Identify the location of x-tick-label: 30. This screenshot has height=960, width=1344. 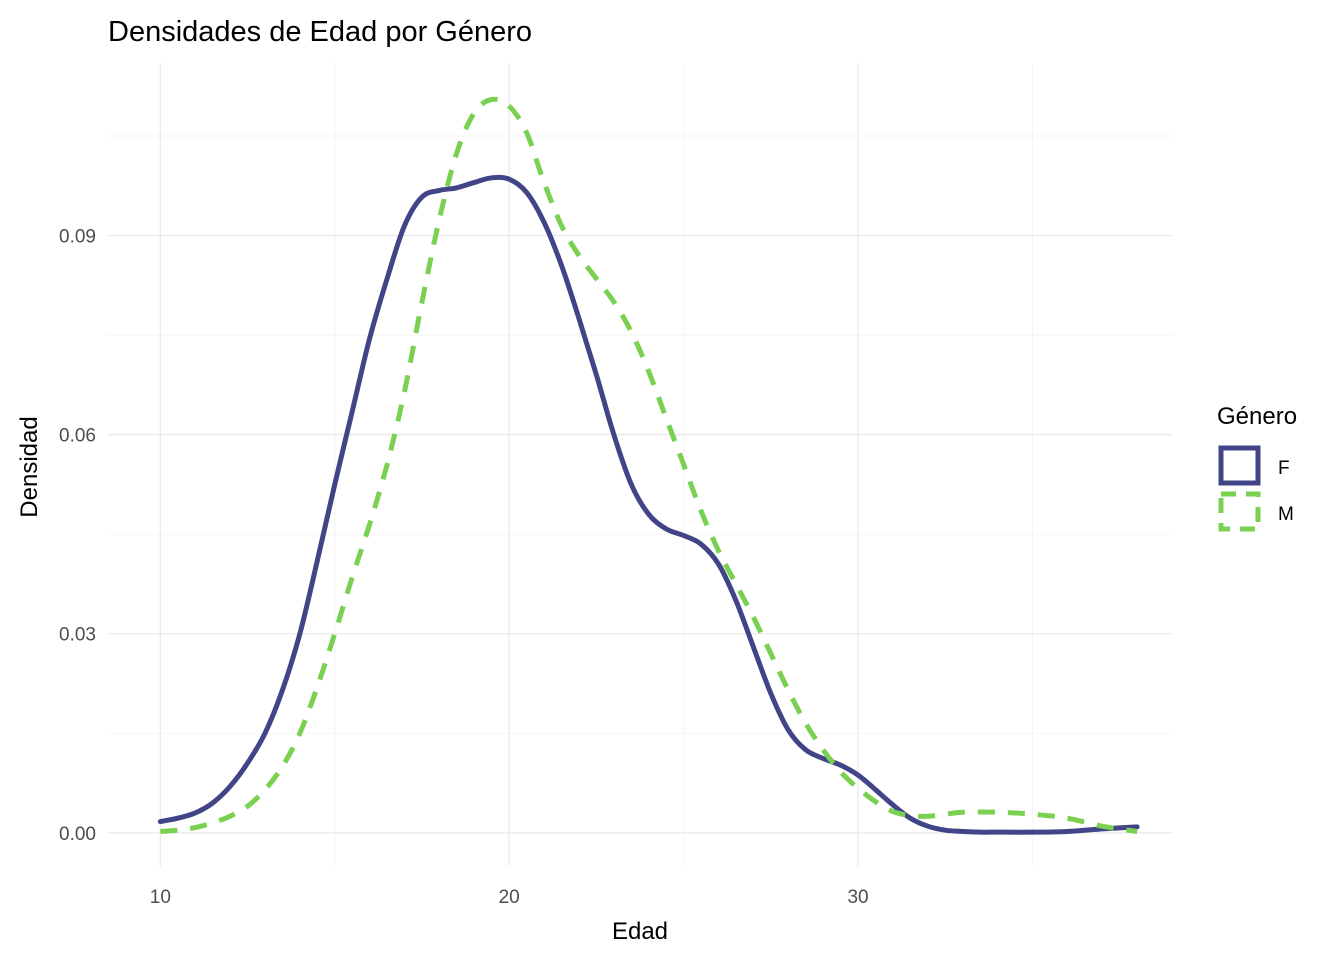
(857, 897).